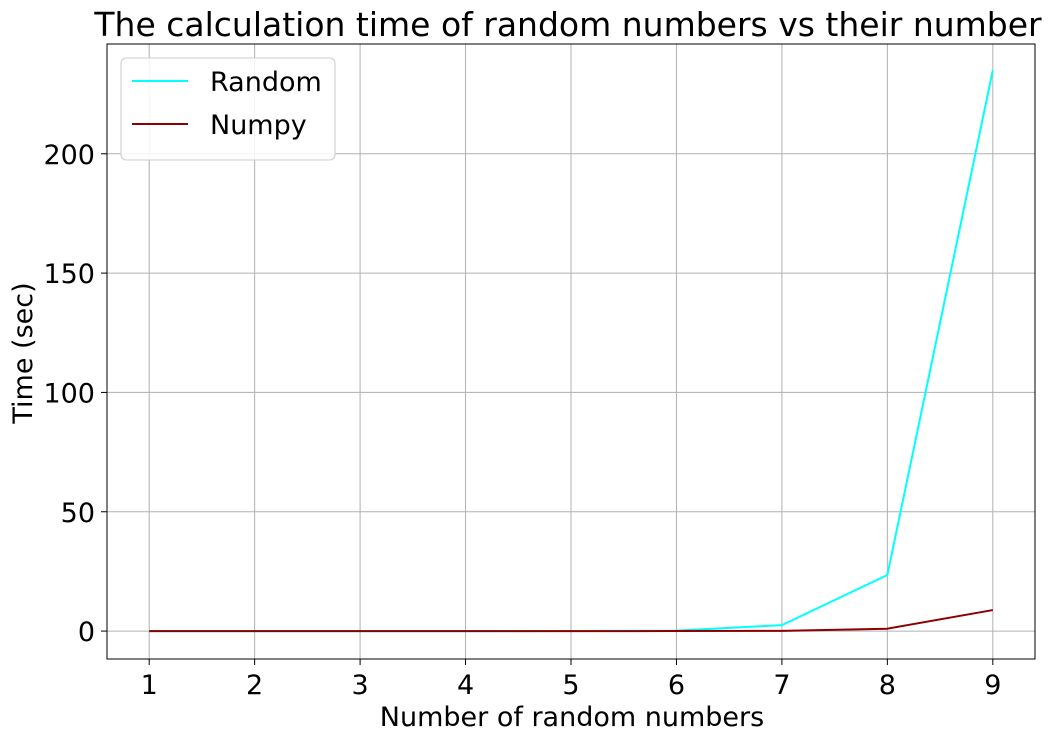  I want to click on legend-label-random: Random, so click(266, 82).